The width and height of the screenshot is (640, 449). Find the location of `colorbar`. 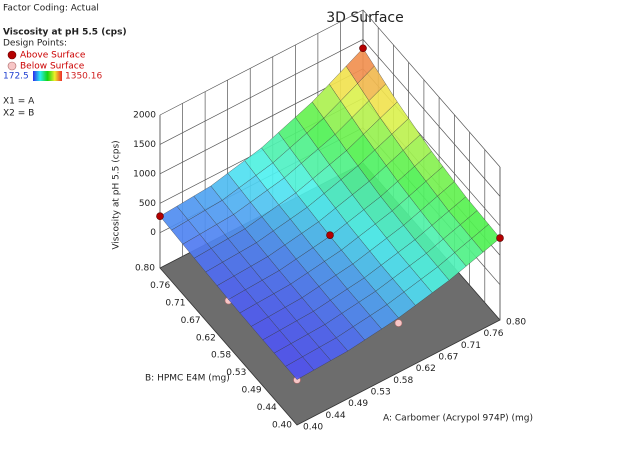

colorbar is located at coordinates (47, 76).